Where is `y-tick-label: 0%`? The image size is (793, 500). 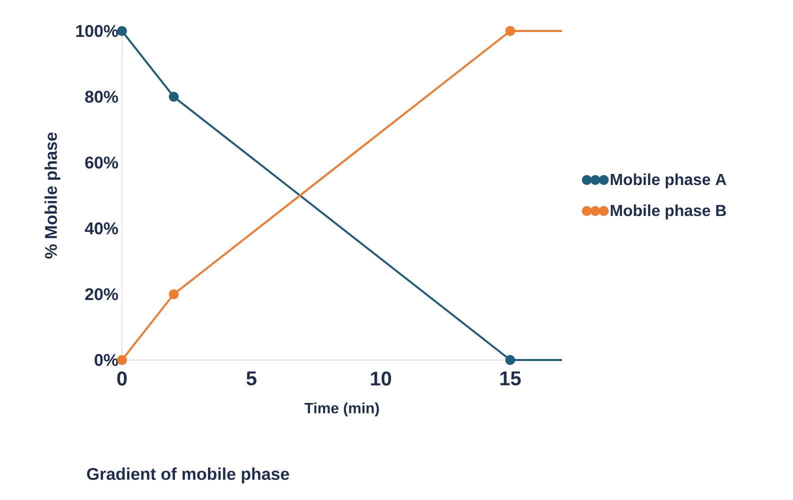 y-tick-label: 0% is located at coordinates (106, 360).